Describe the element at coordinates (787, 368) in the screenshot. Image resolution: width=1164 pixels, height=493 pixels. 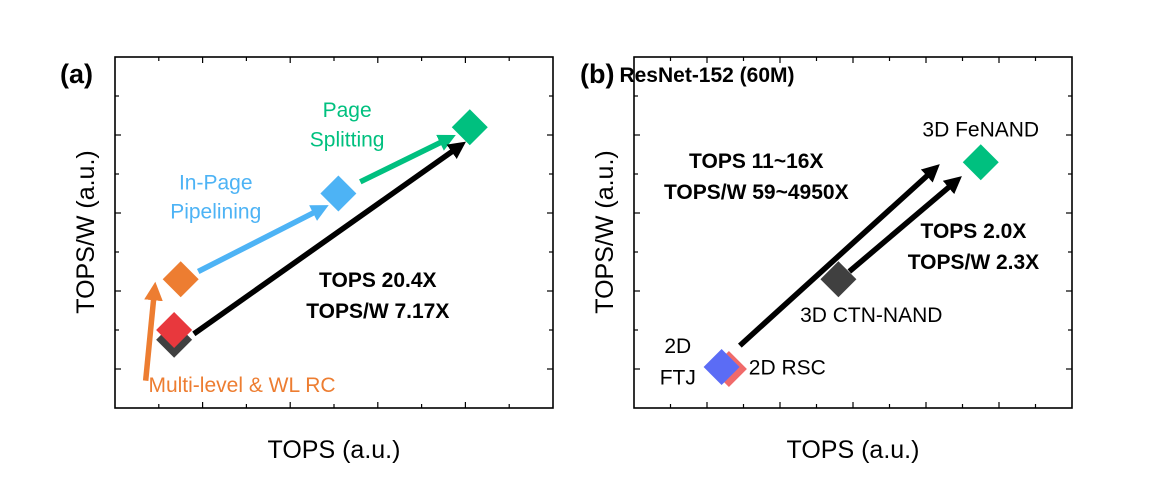
I see `annotation: 2D RSC` at that location.